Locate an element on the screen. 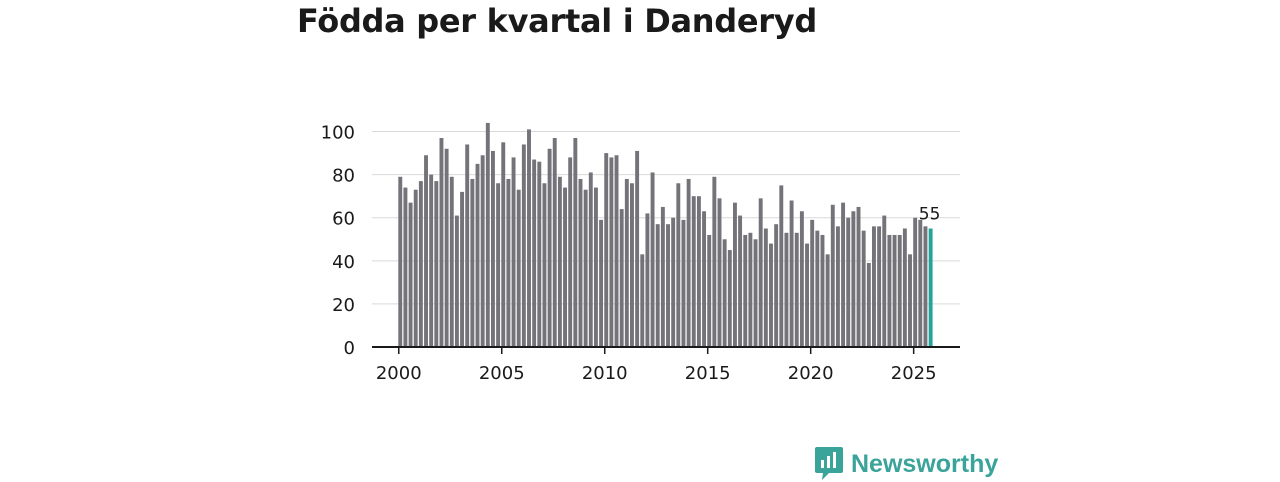 The image size is (1280, 482). newsworthy-icon is located at coordinates (829, 463).